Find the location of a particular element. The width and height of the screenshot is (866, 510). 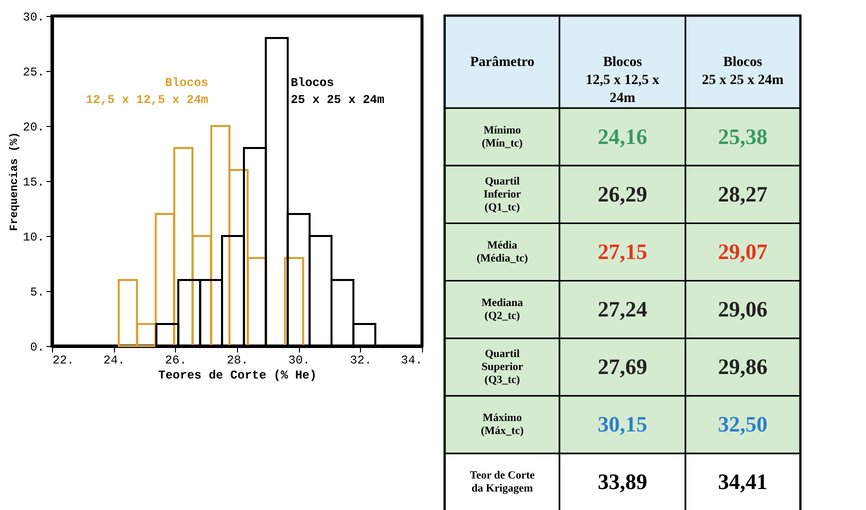

y-tick-label: 5. is located at coordinates (37, 293).